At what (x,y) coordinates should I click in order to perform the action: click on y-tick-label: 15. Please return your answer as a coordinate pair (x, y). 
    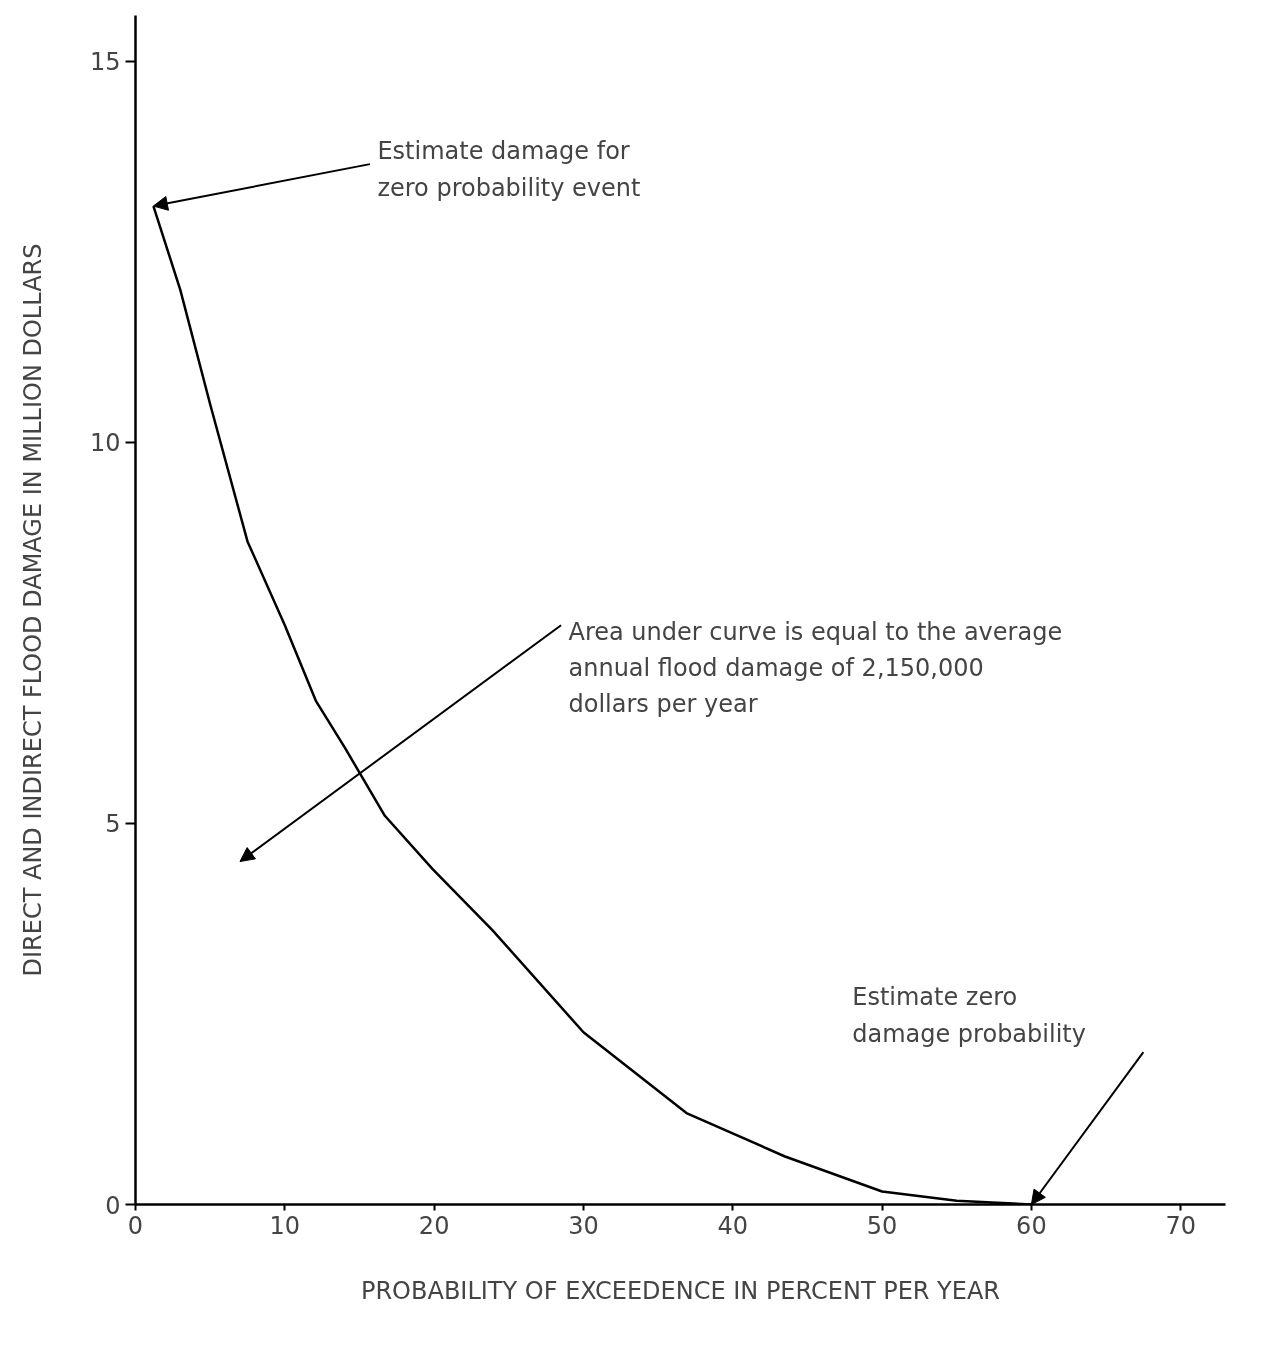
    Looking at the image, I should click on (105, 62).